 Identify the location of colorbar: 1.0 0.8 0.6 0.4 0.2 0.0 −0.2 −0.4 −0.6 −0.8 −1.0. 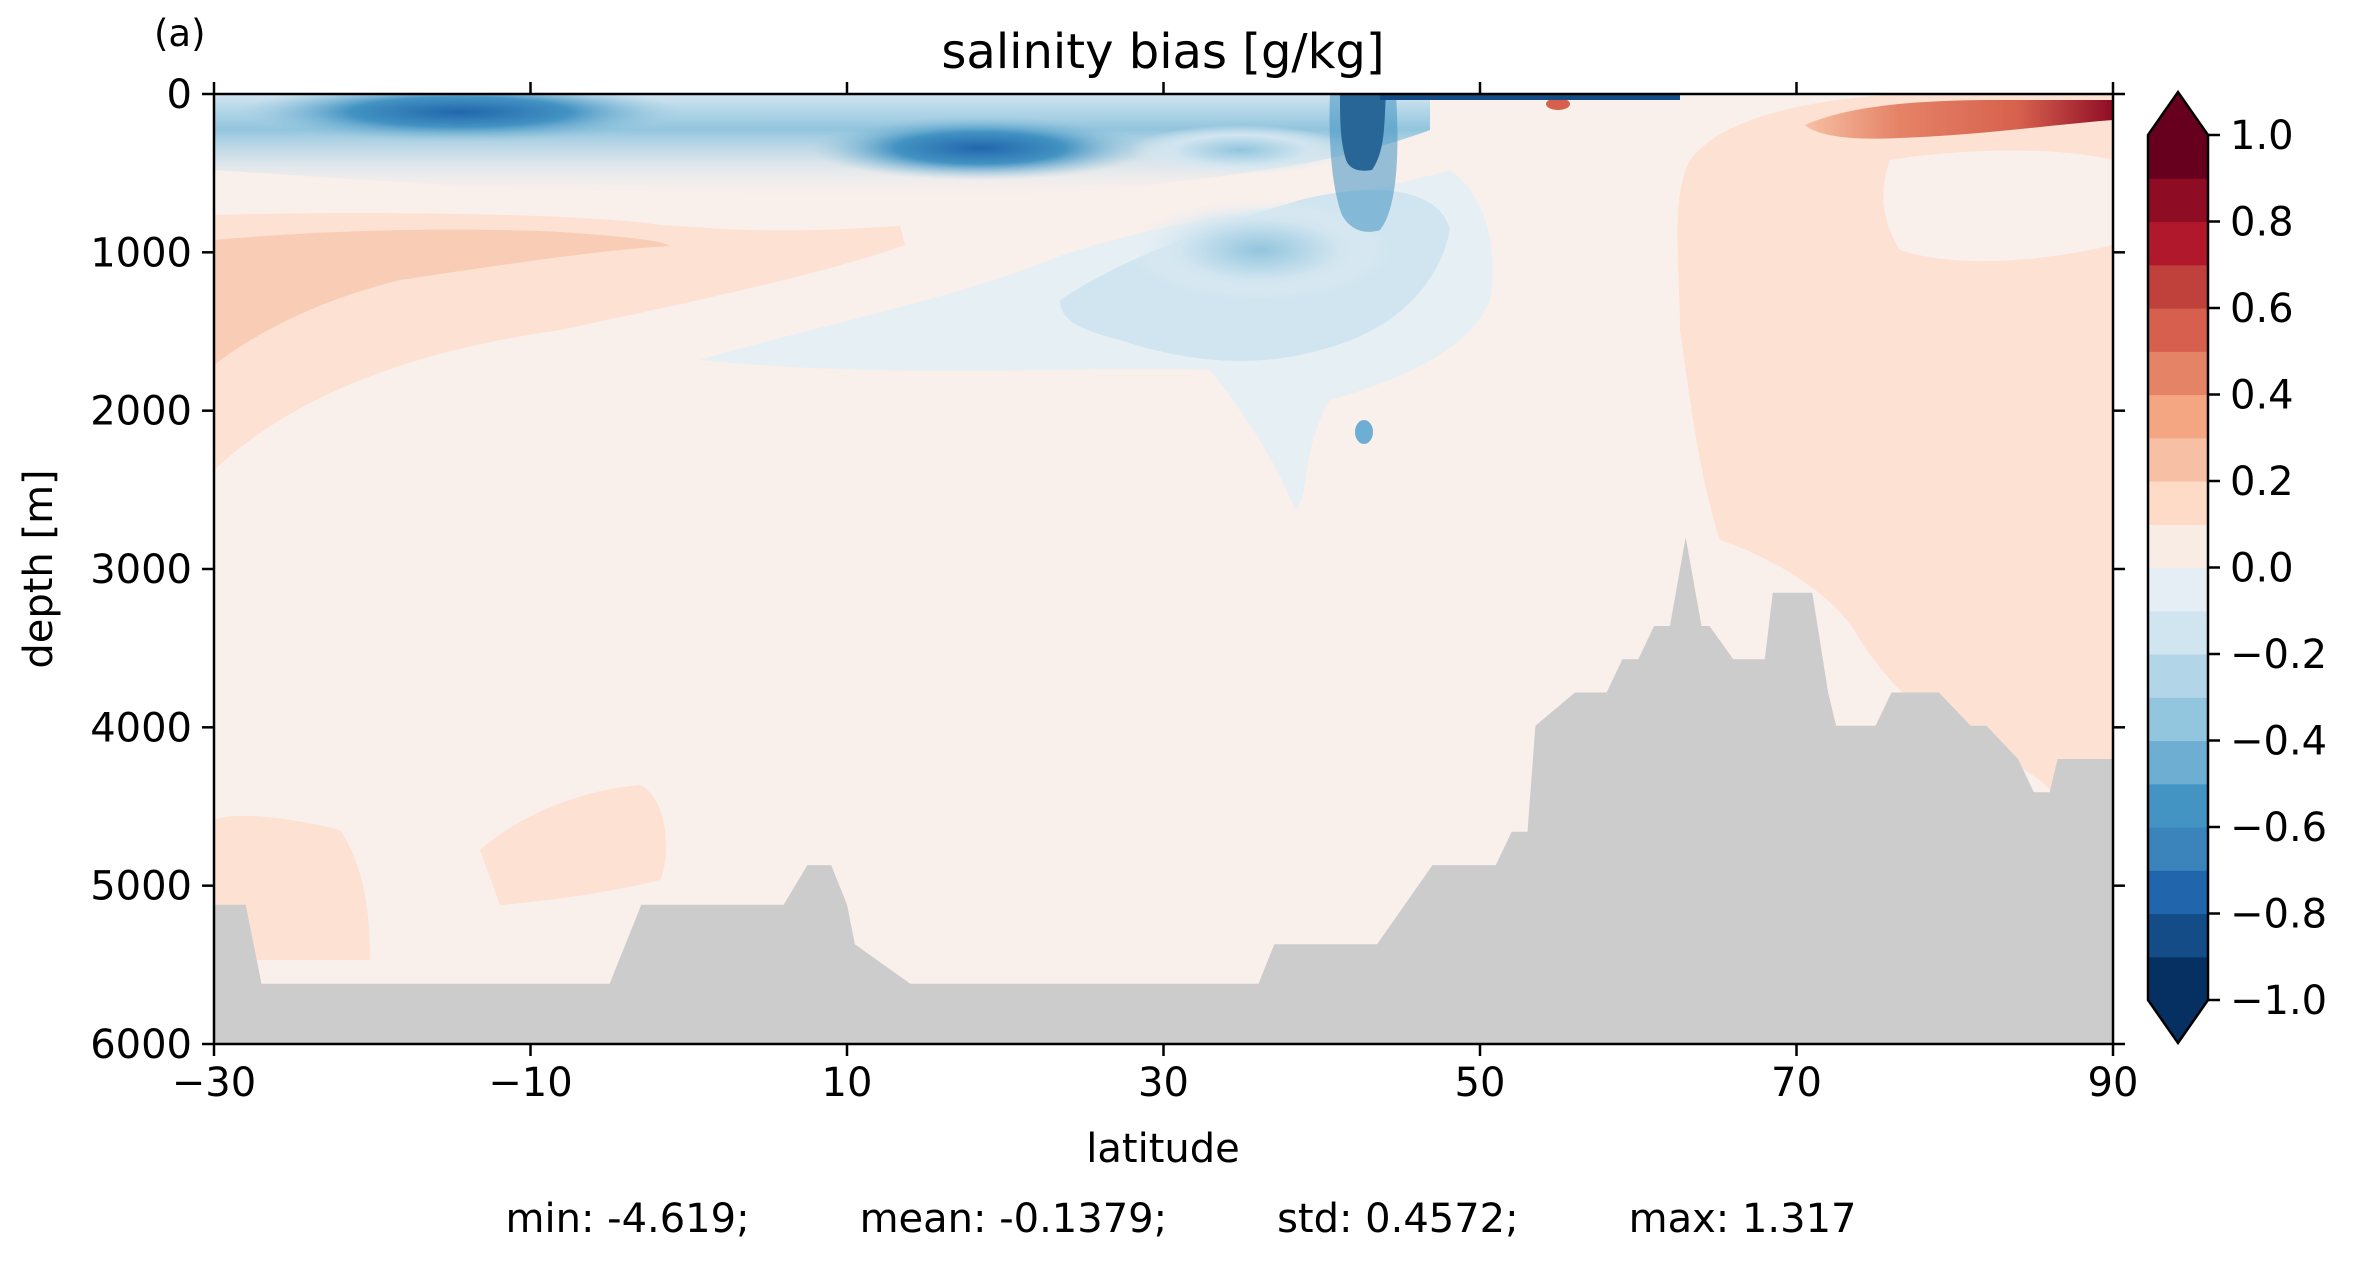
(2236, 567).